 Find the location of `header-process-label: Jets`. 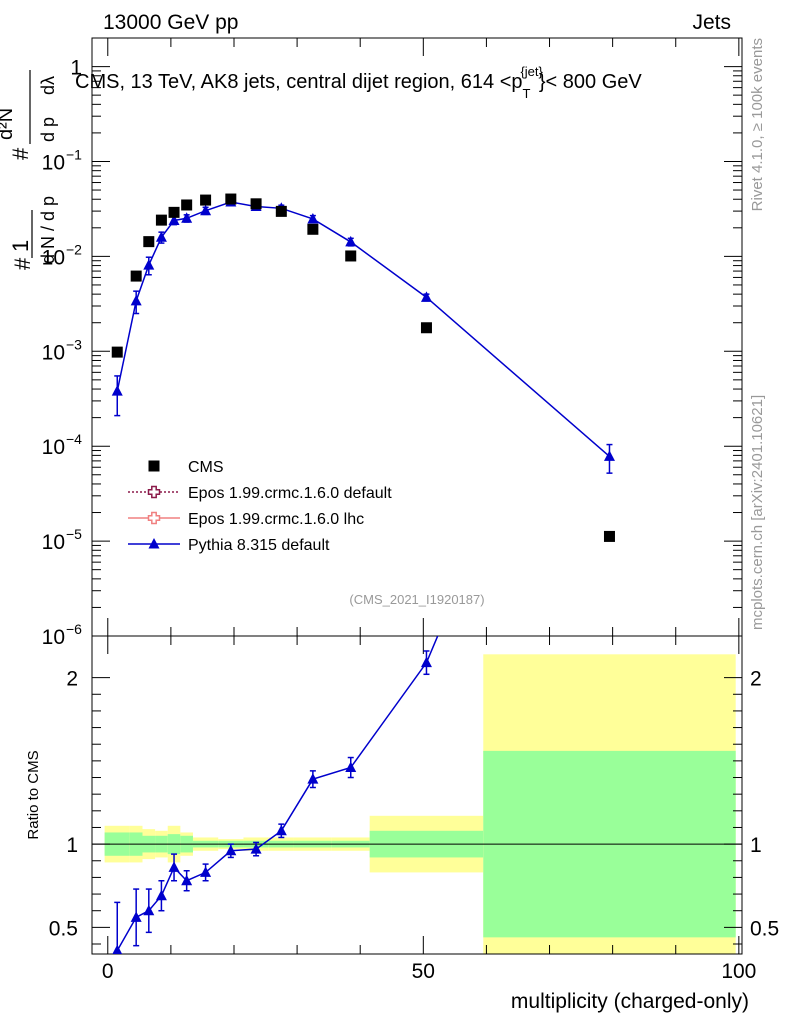

header-process-label: Jets is located at coordinates (711, 22).